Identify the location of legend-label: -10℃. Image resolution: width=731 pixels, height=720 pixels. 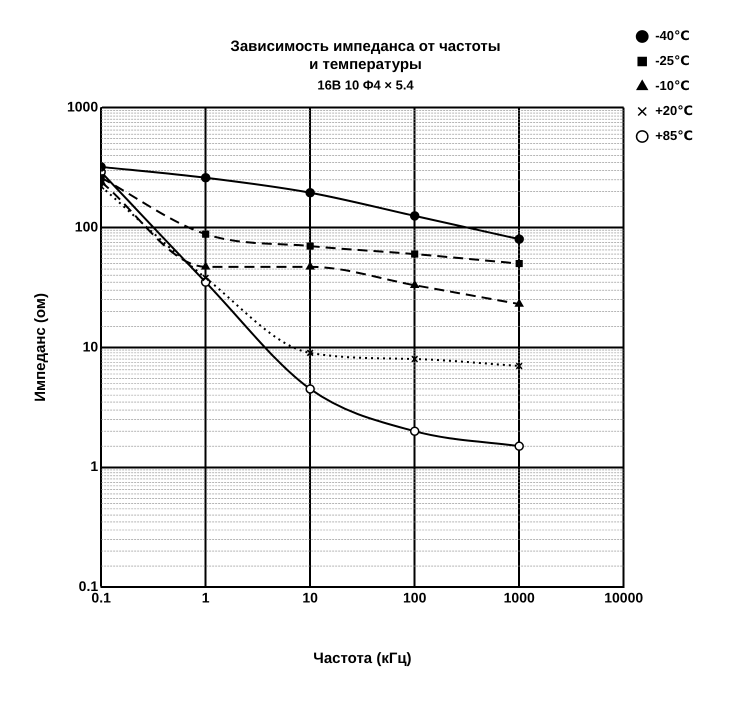
(672, 86).